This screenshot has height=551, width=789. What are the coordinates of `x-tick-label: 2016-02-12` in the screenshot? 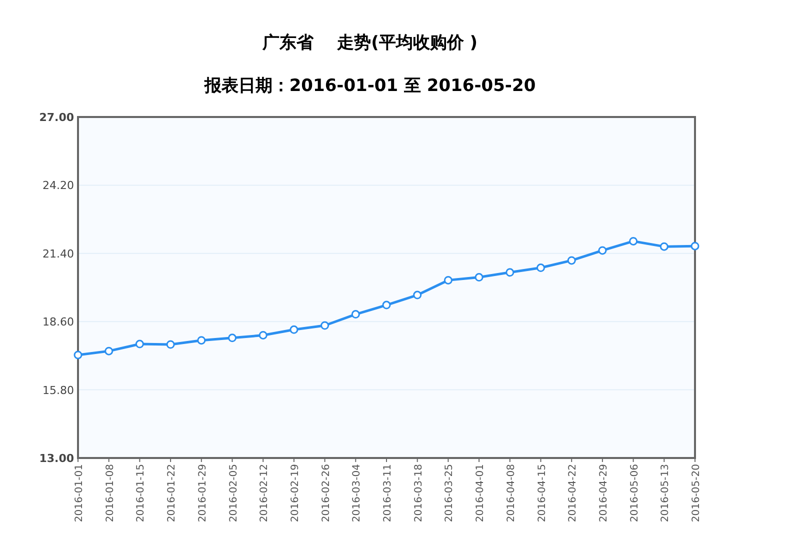 It's located at (264, 493).